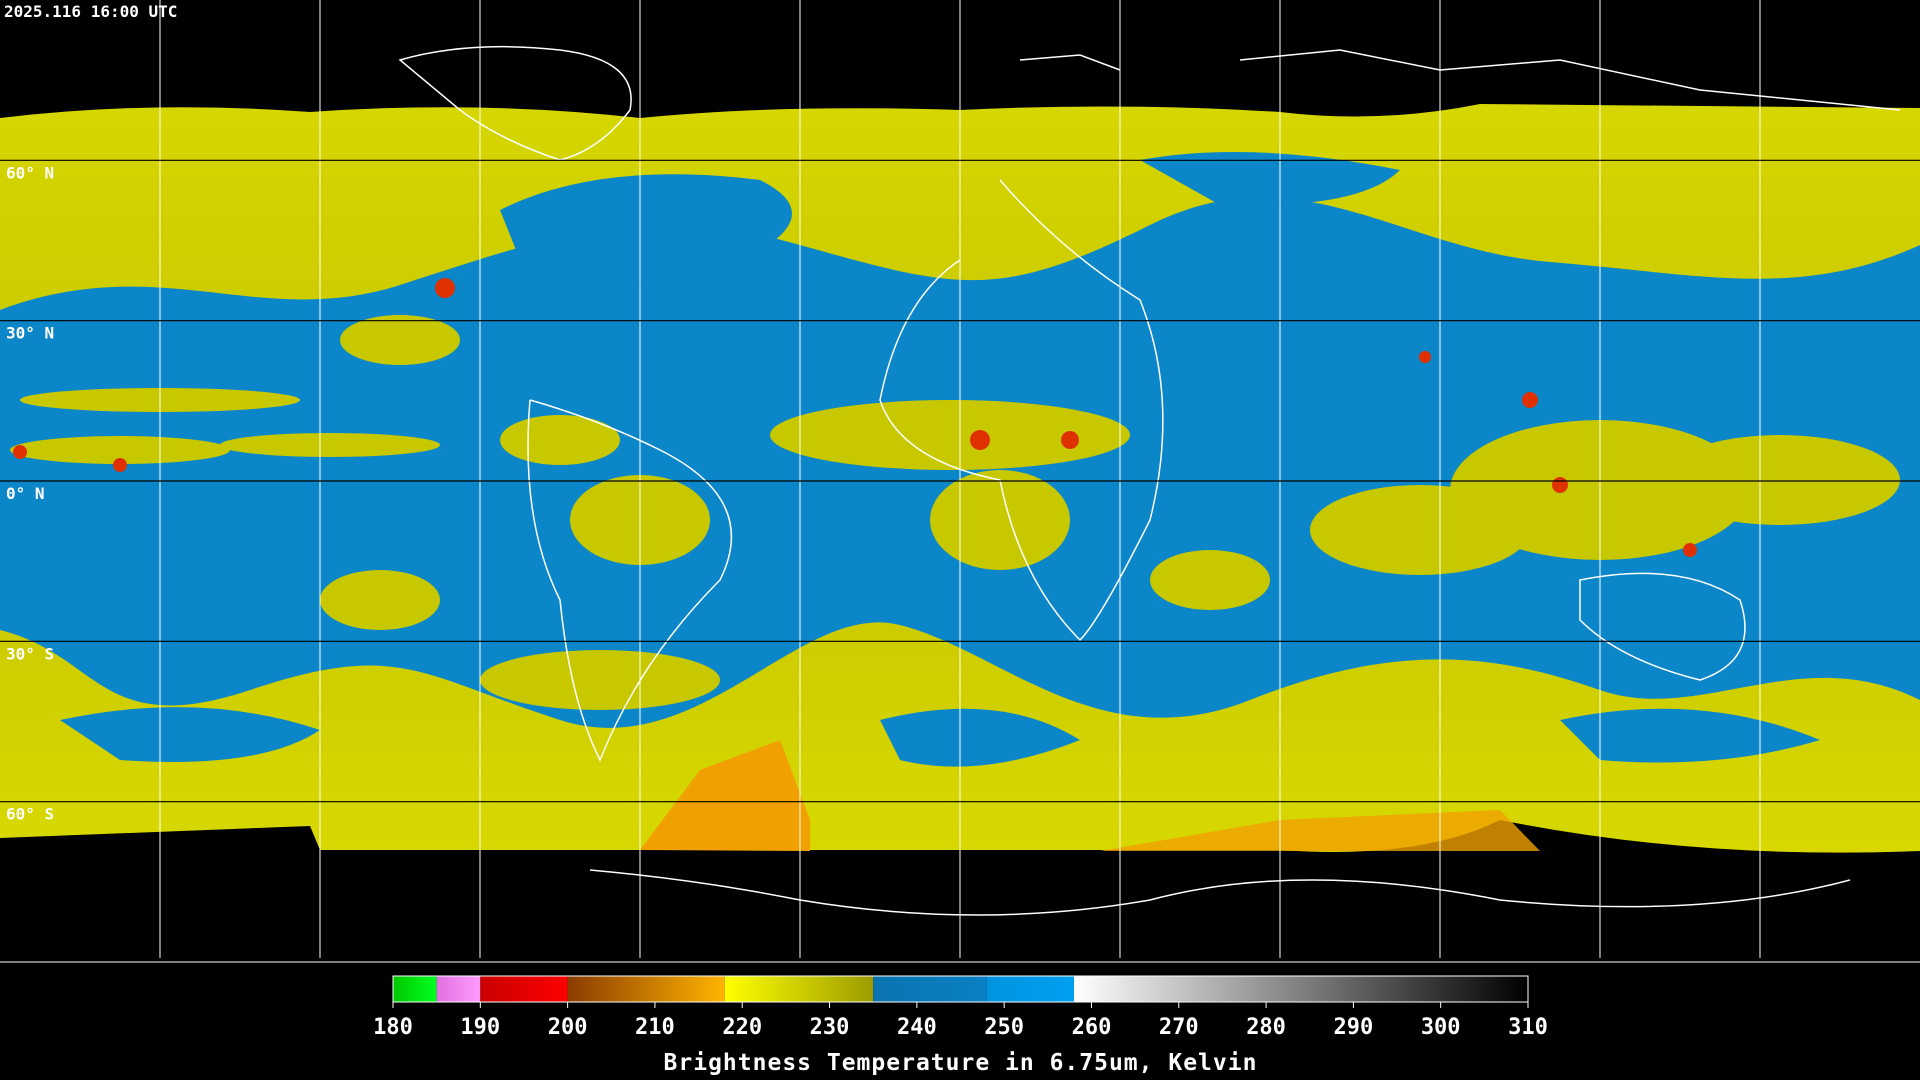  What do you see at coordinates (1528, 1027) in the screenshot?
I see `colorbar-tick-label: 310` at bounding box center [1528, 1027].